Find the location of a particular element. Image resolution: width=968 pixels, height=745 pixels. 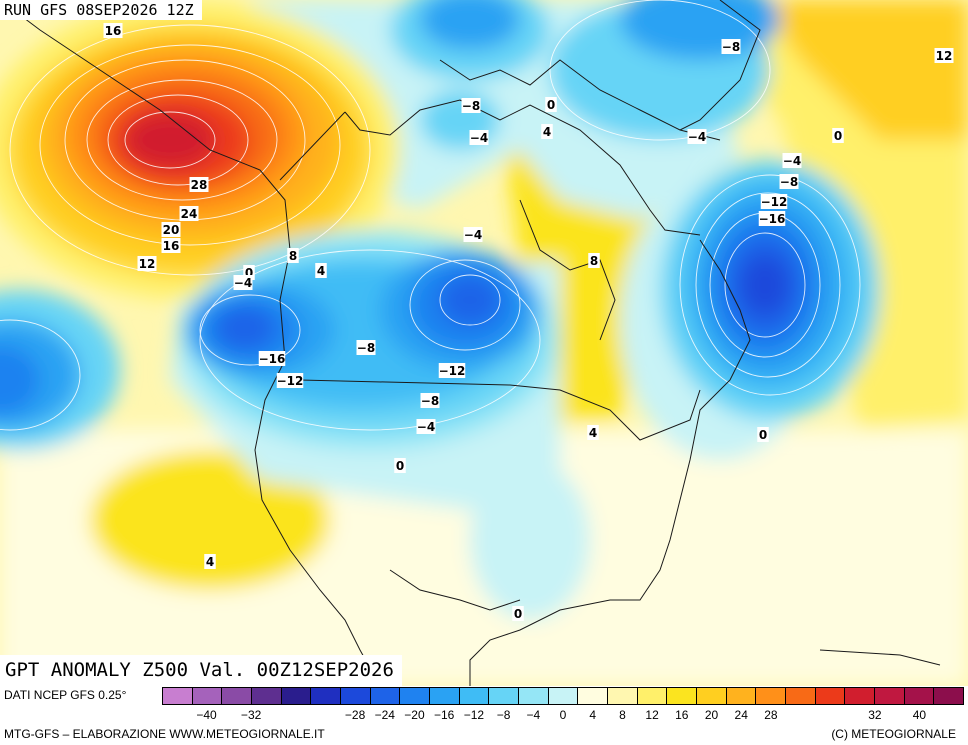

colorbar is located at coordinates (563, 696).